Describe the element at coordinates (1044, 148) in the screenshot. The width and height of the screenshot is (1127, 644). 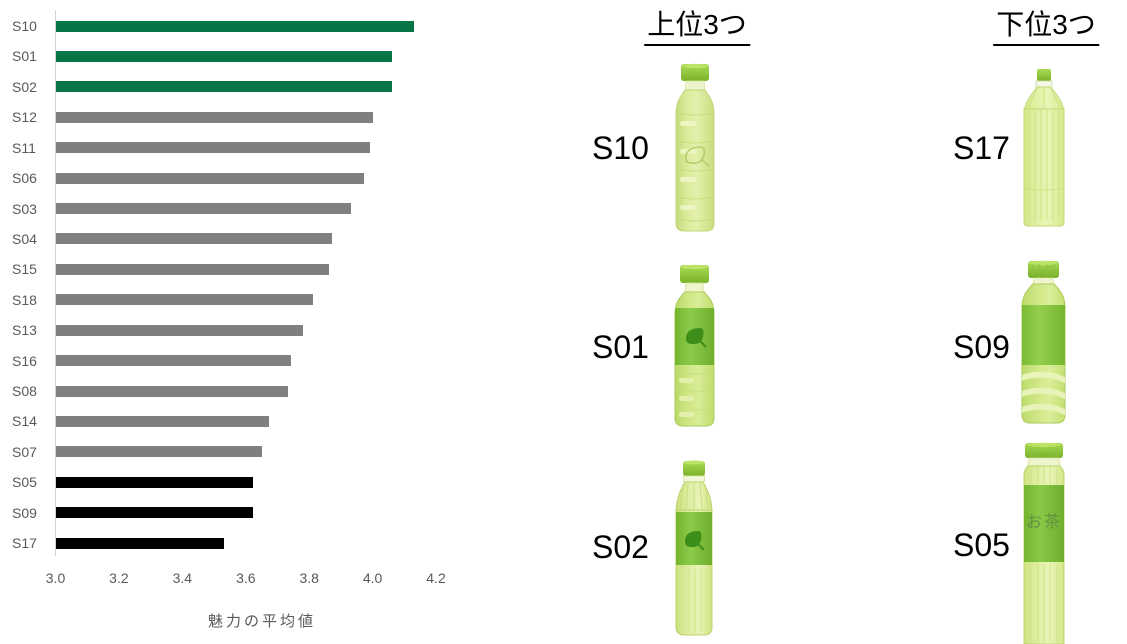
I see `bottle-s17-image` at that location.